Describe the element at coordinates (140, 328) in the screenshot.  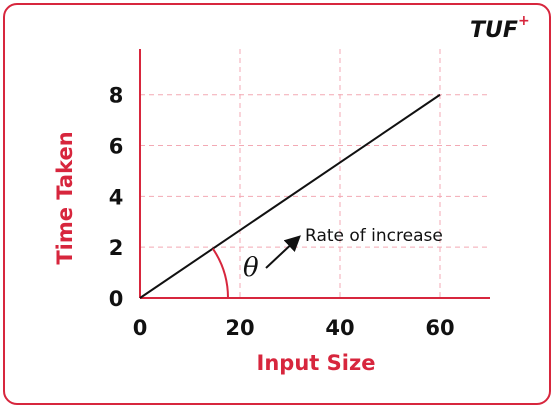
I see `x-tick-label-0: 0` at that location.